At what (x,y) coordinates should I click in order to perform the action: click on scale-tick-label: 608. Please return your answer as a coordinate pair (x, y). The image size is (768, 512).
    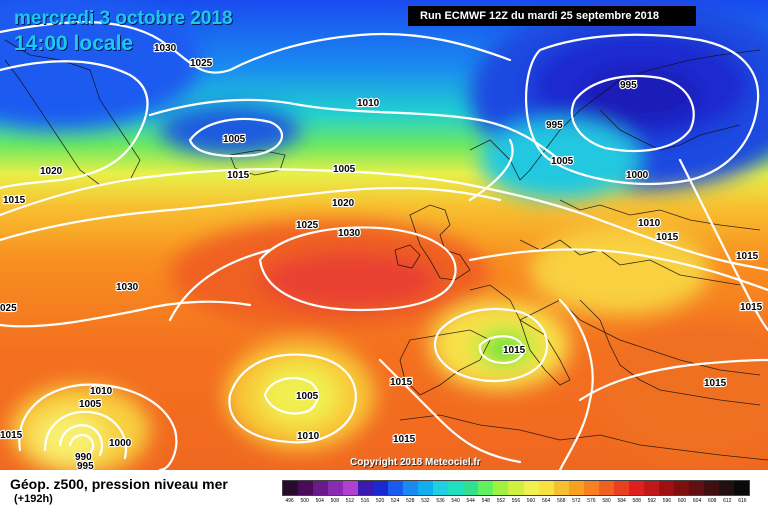
    Looking at the image, I should click on (712, 501).